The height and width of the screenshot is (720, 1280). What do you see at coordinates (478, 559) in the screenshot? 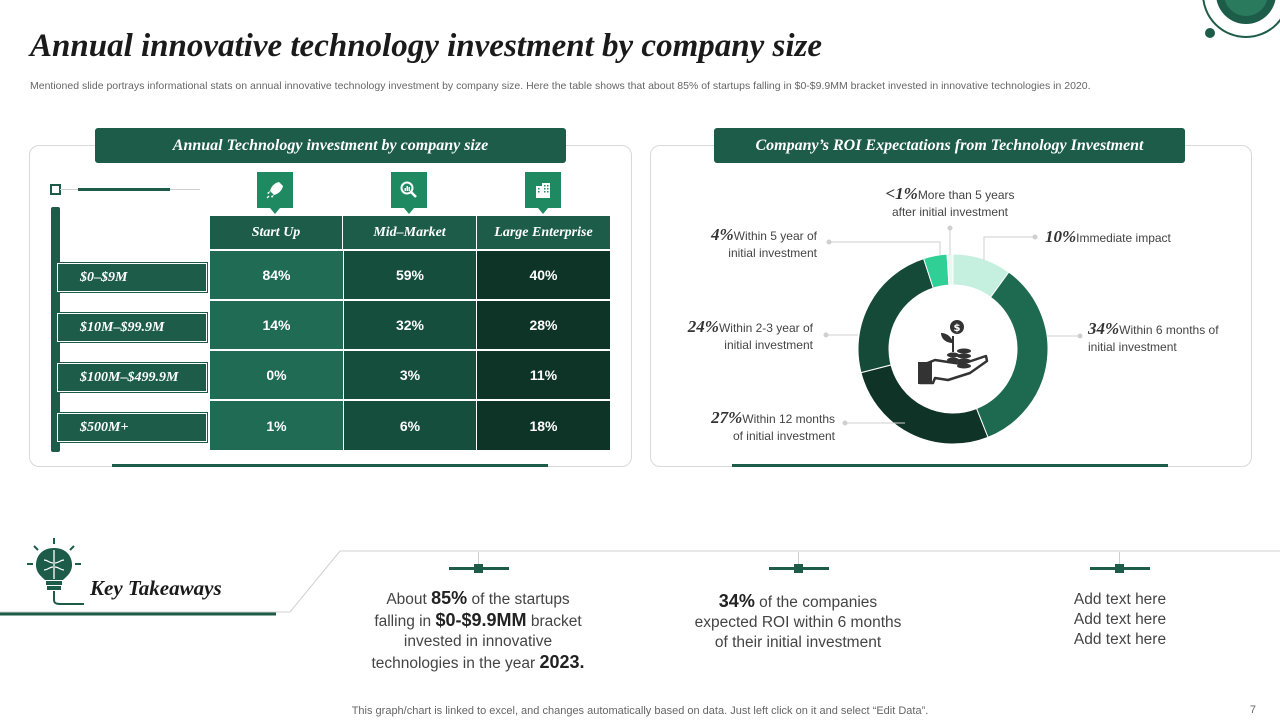
I see `takeaway-1-tick` at bounding box center [478, 559].